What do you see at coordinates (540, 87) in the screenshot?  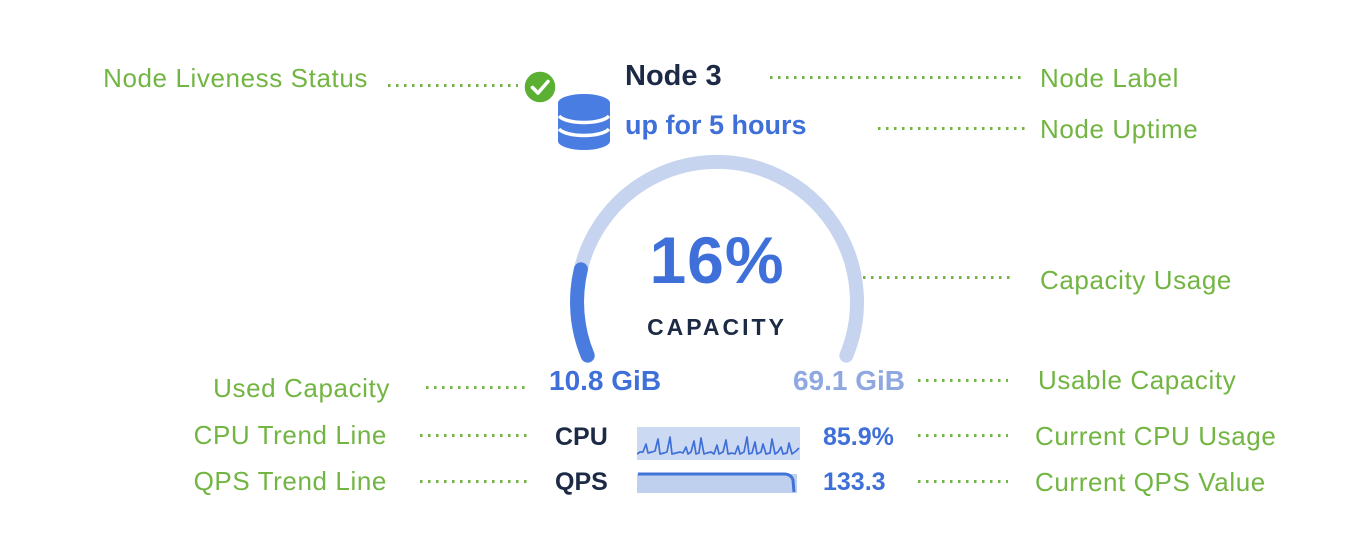 I see `liveness-check-icon` at bounding box center [540, 87].